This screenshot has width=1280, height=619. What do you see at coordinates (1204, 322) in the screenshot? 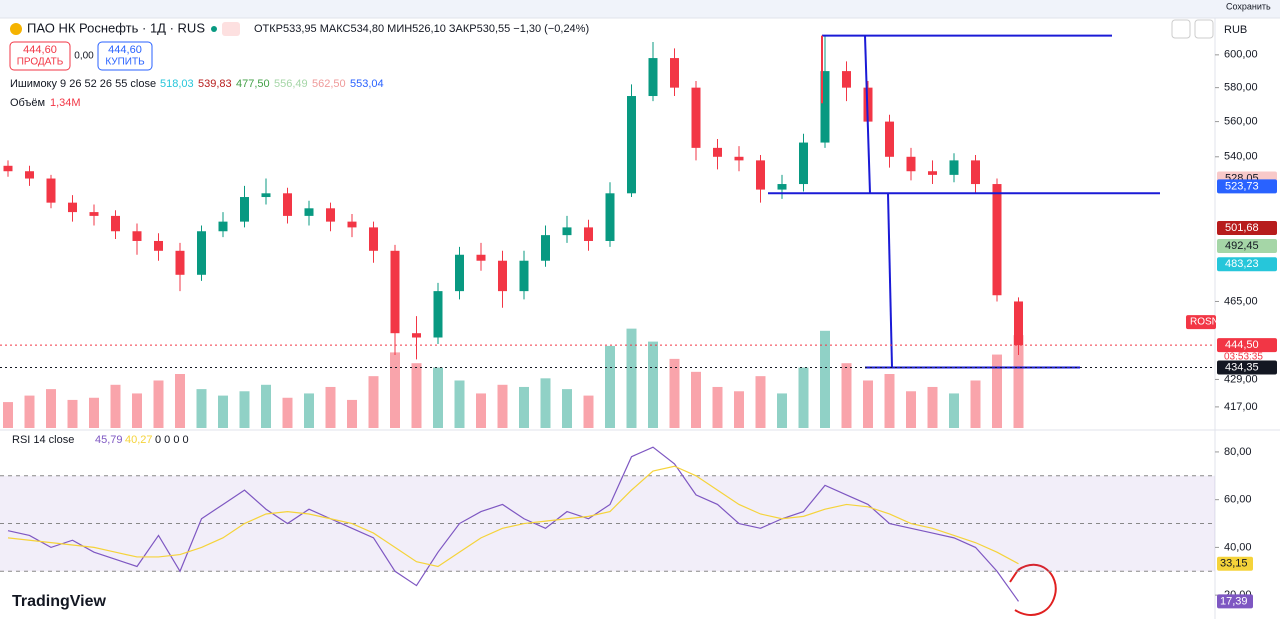
I see `ticker: ROSN` at bounding box center [1204, 322].